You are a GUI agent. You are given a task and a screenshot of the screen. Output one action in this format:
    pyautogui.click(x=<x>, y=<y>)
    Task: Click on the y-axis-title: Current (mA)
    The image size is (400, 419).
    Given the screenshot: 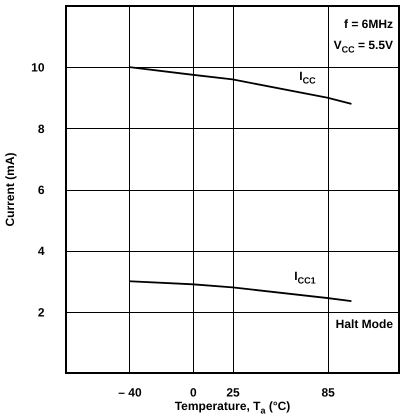 What is the action you would take?
    pyautogui.click(x=10, y=189)
    